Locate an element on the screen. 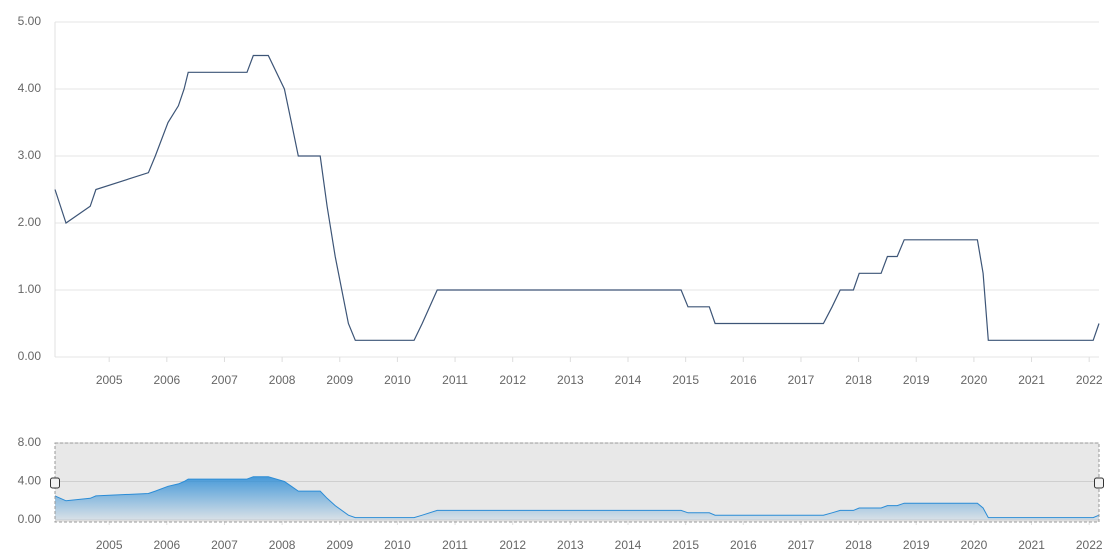 This screenshot has width=1118, height=560. navigator-area is located at coordinates (577, 498).